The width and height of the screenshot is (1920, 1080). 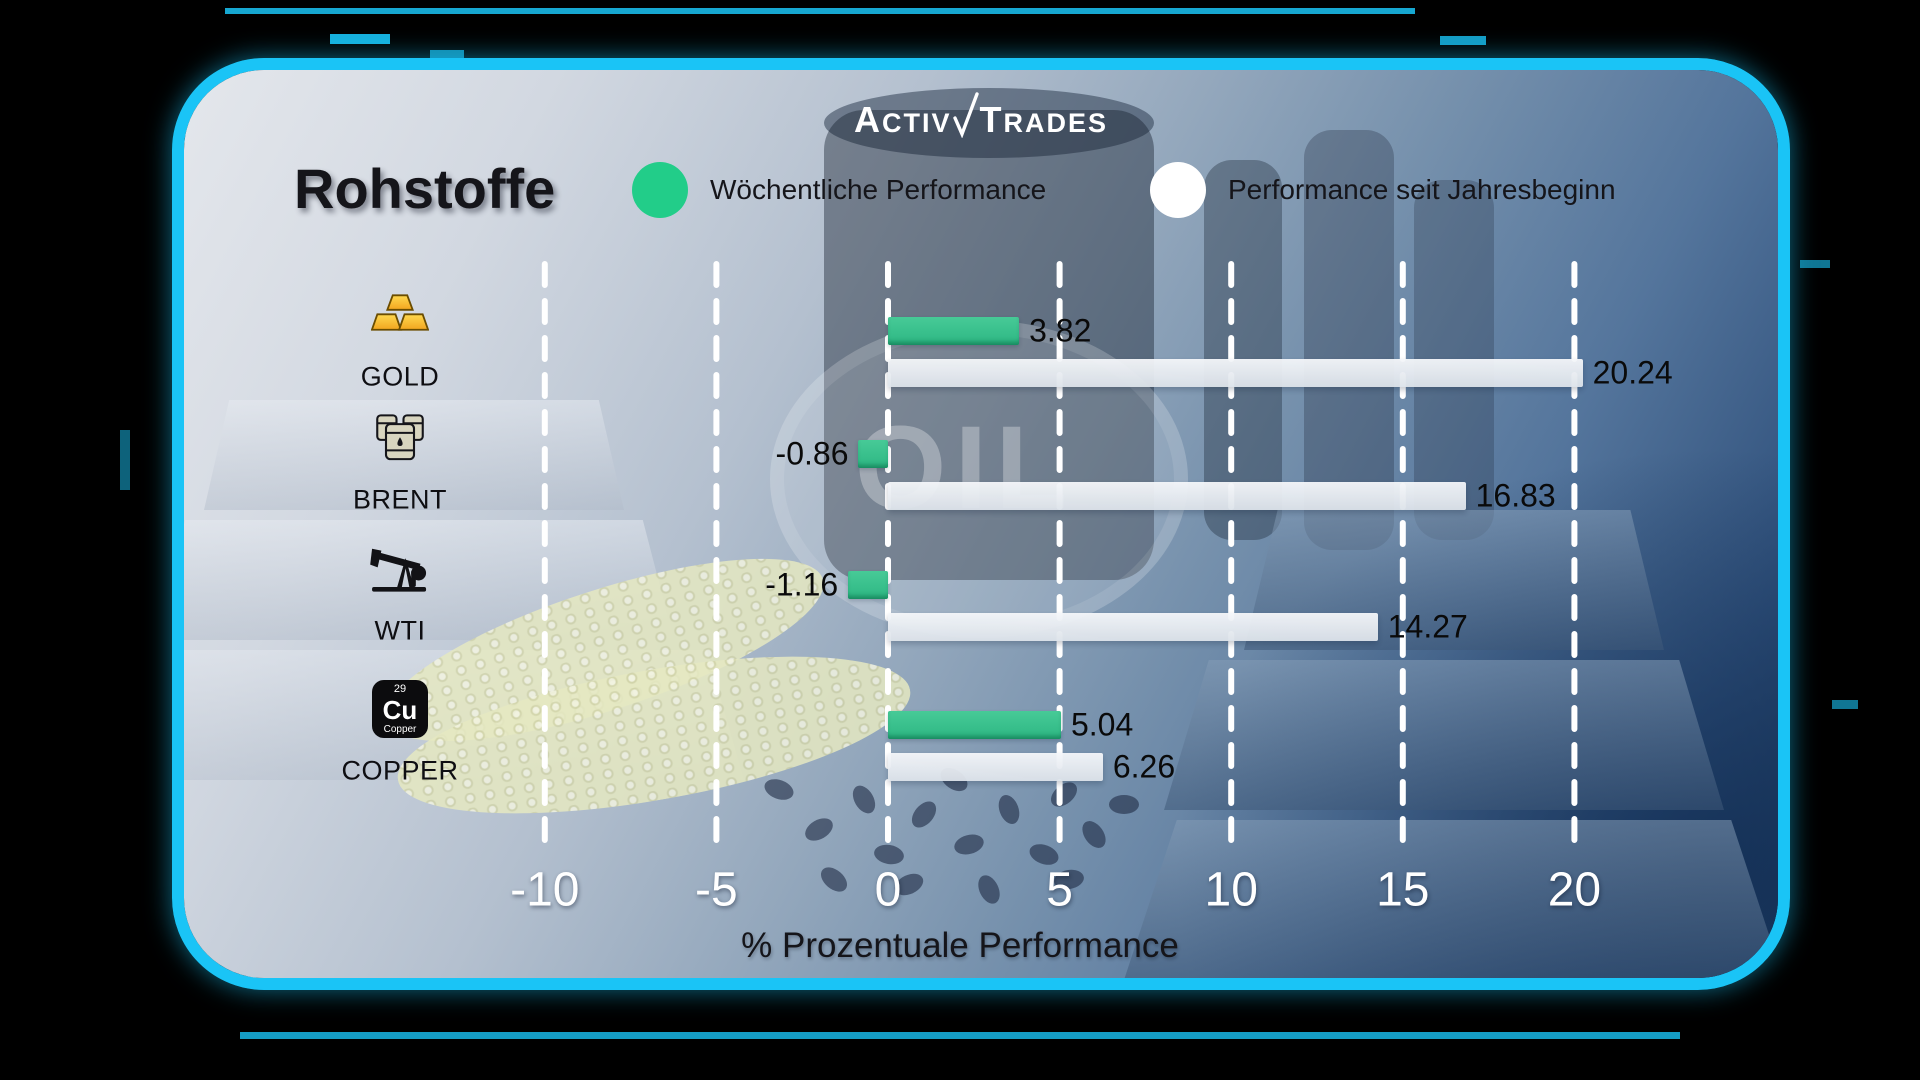 What do you see at coordinates (1144, 766) in the screenshot?
I see `value-label: 6.26` at bounding box center [1144, 766].